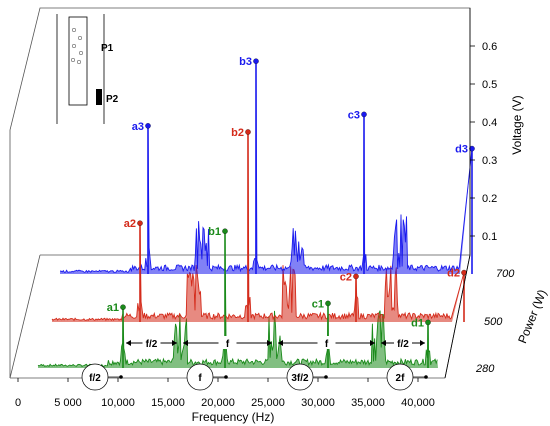 This screenshot has width=550, height=426. Describe the element at coordinates (68, 403) in the screenshot. I see `x-tick-label-1: 5 000` at that location.